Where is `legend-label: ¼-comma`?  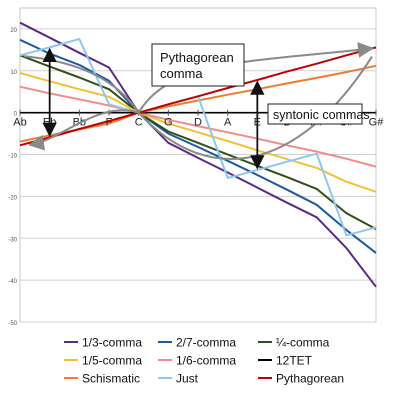
legend-label: ¼-comma is located at coordinates (303, 343).